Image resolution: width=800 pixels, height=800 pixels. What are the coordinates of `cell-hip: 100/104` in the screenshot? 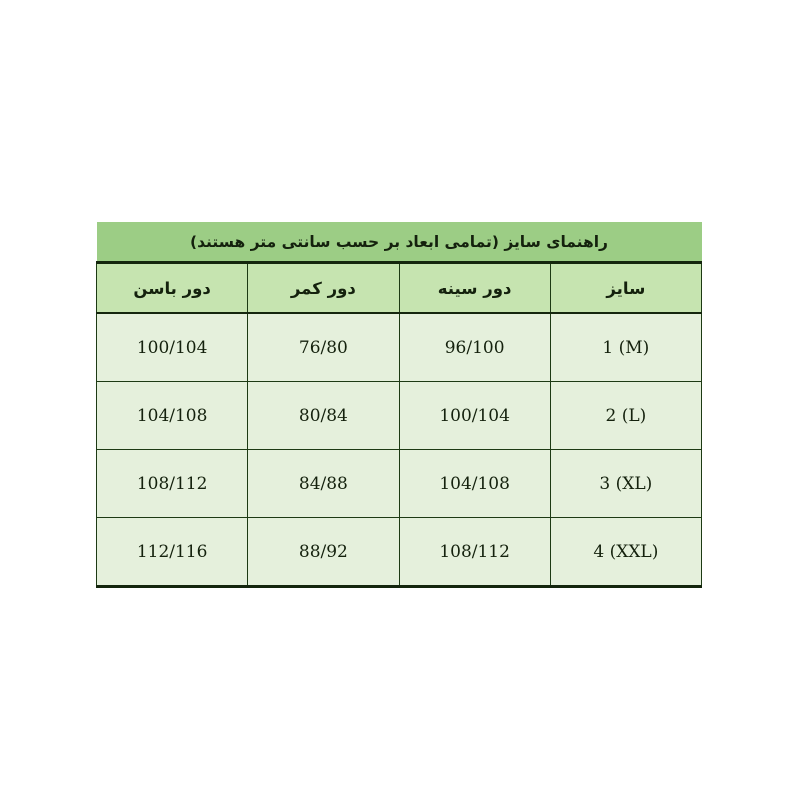 It's located at (172, 347).